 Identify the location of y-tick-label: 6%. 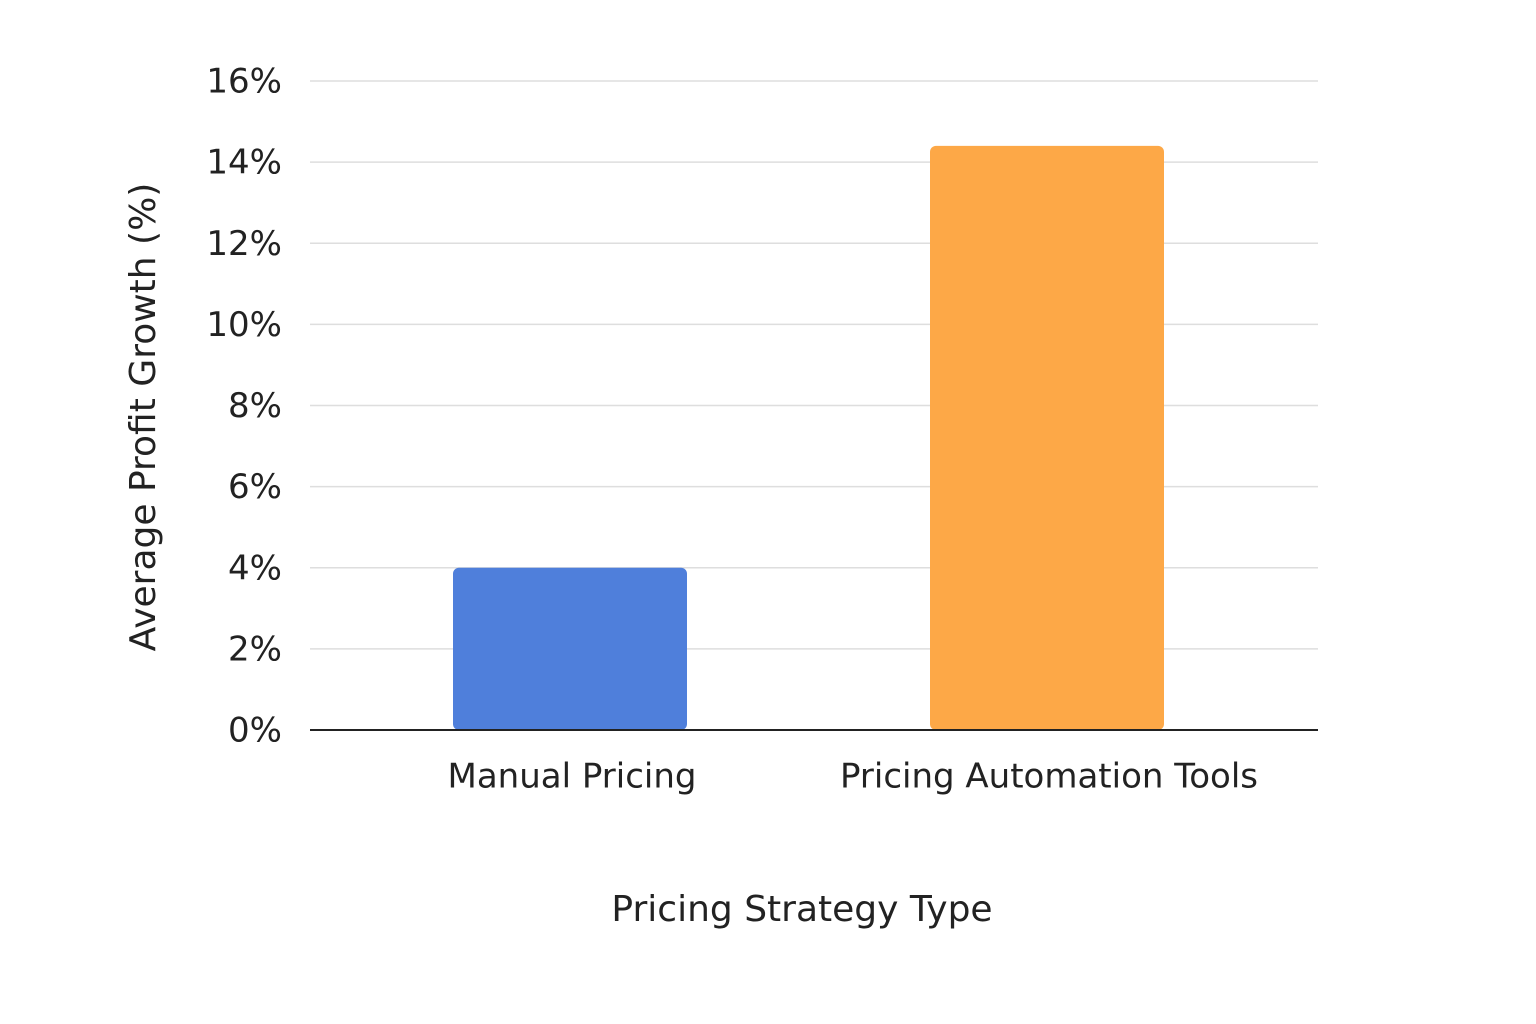
(255, 487).